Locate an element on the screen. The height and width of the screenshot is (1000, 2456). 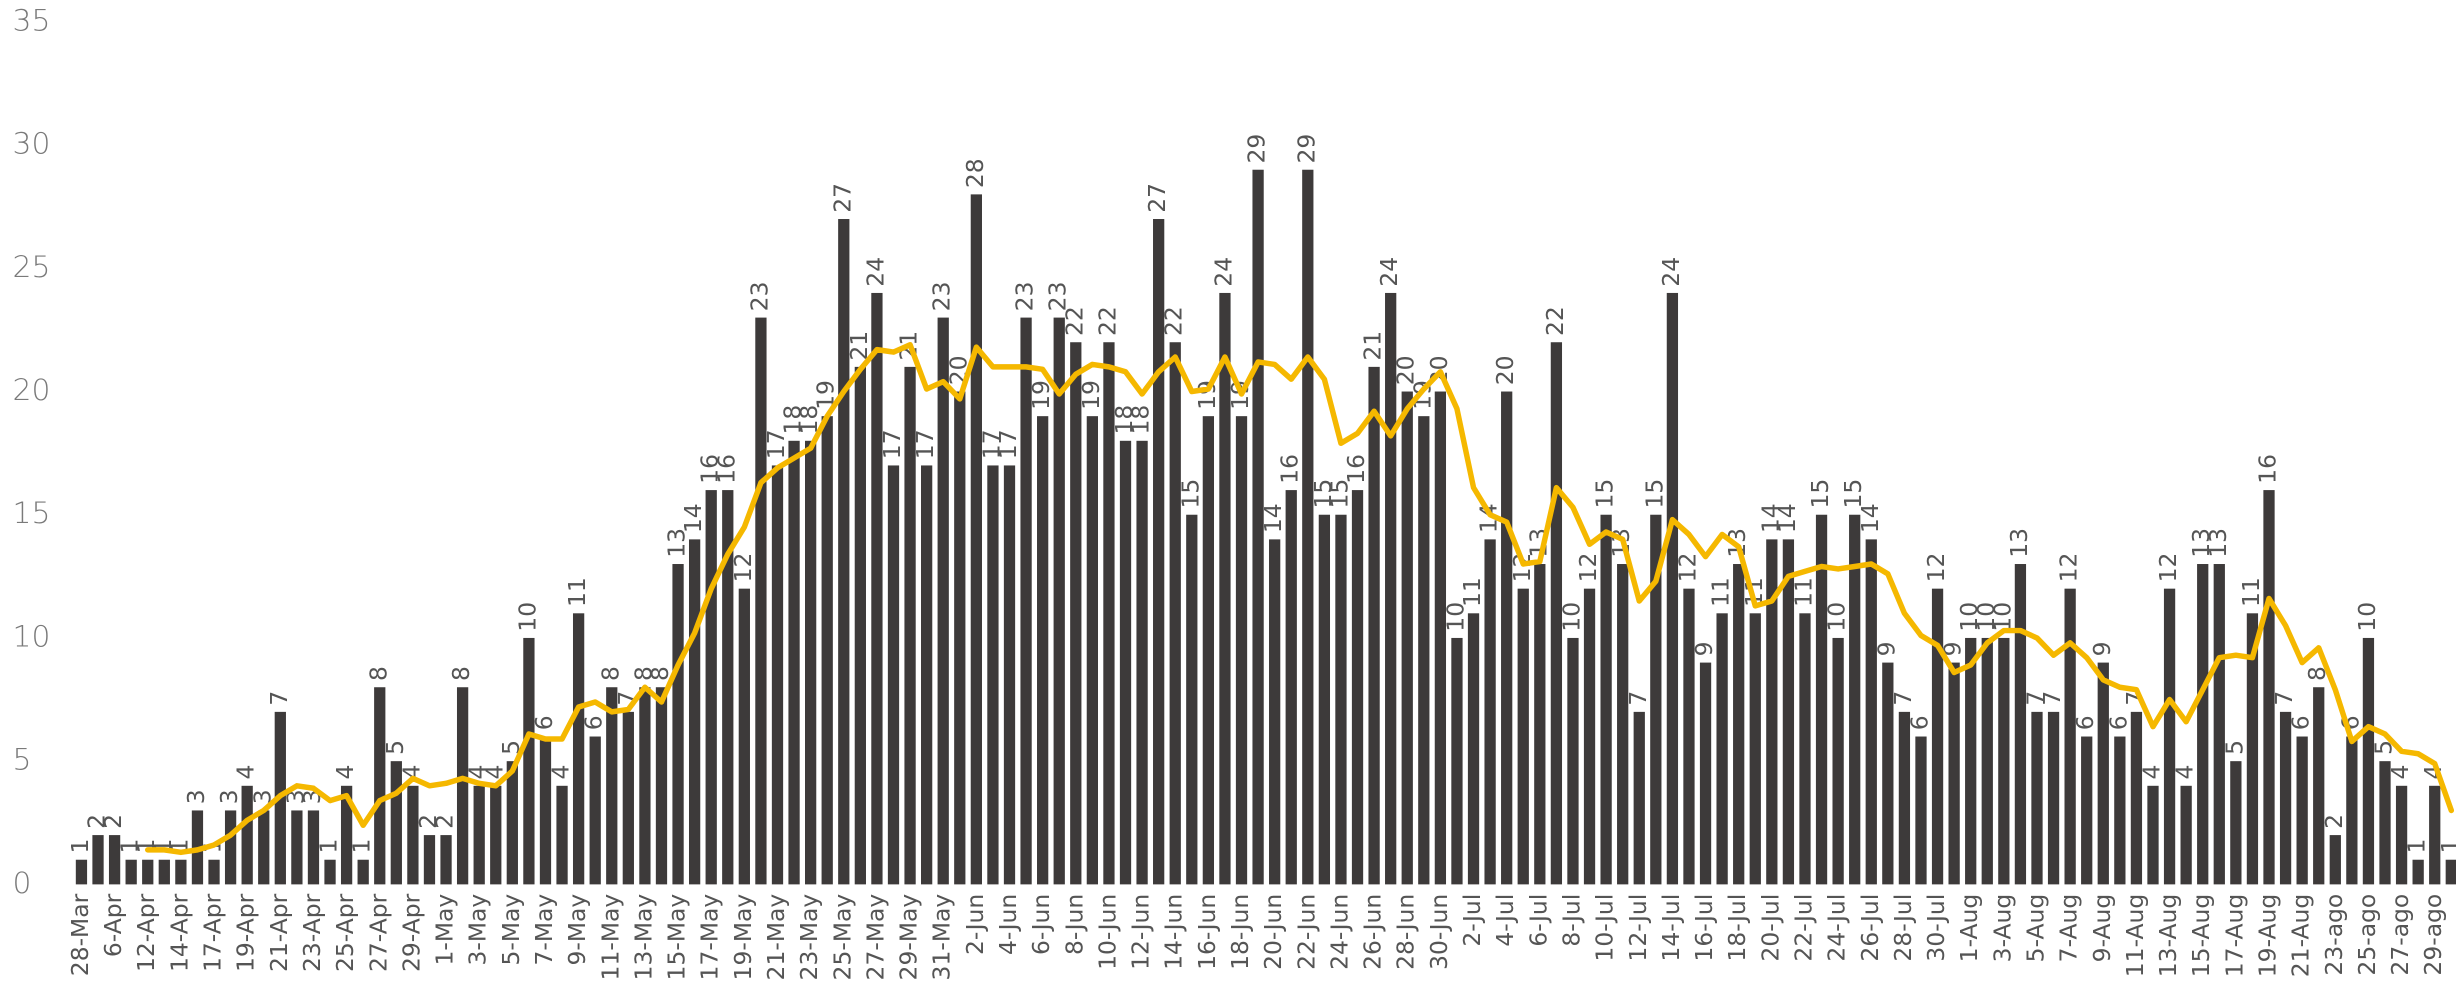
y-tick-label: 5 is located at coordinates (22, 760).